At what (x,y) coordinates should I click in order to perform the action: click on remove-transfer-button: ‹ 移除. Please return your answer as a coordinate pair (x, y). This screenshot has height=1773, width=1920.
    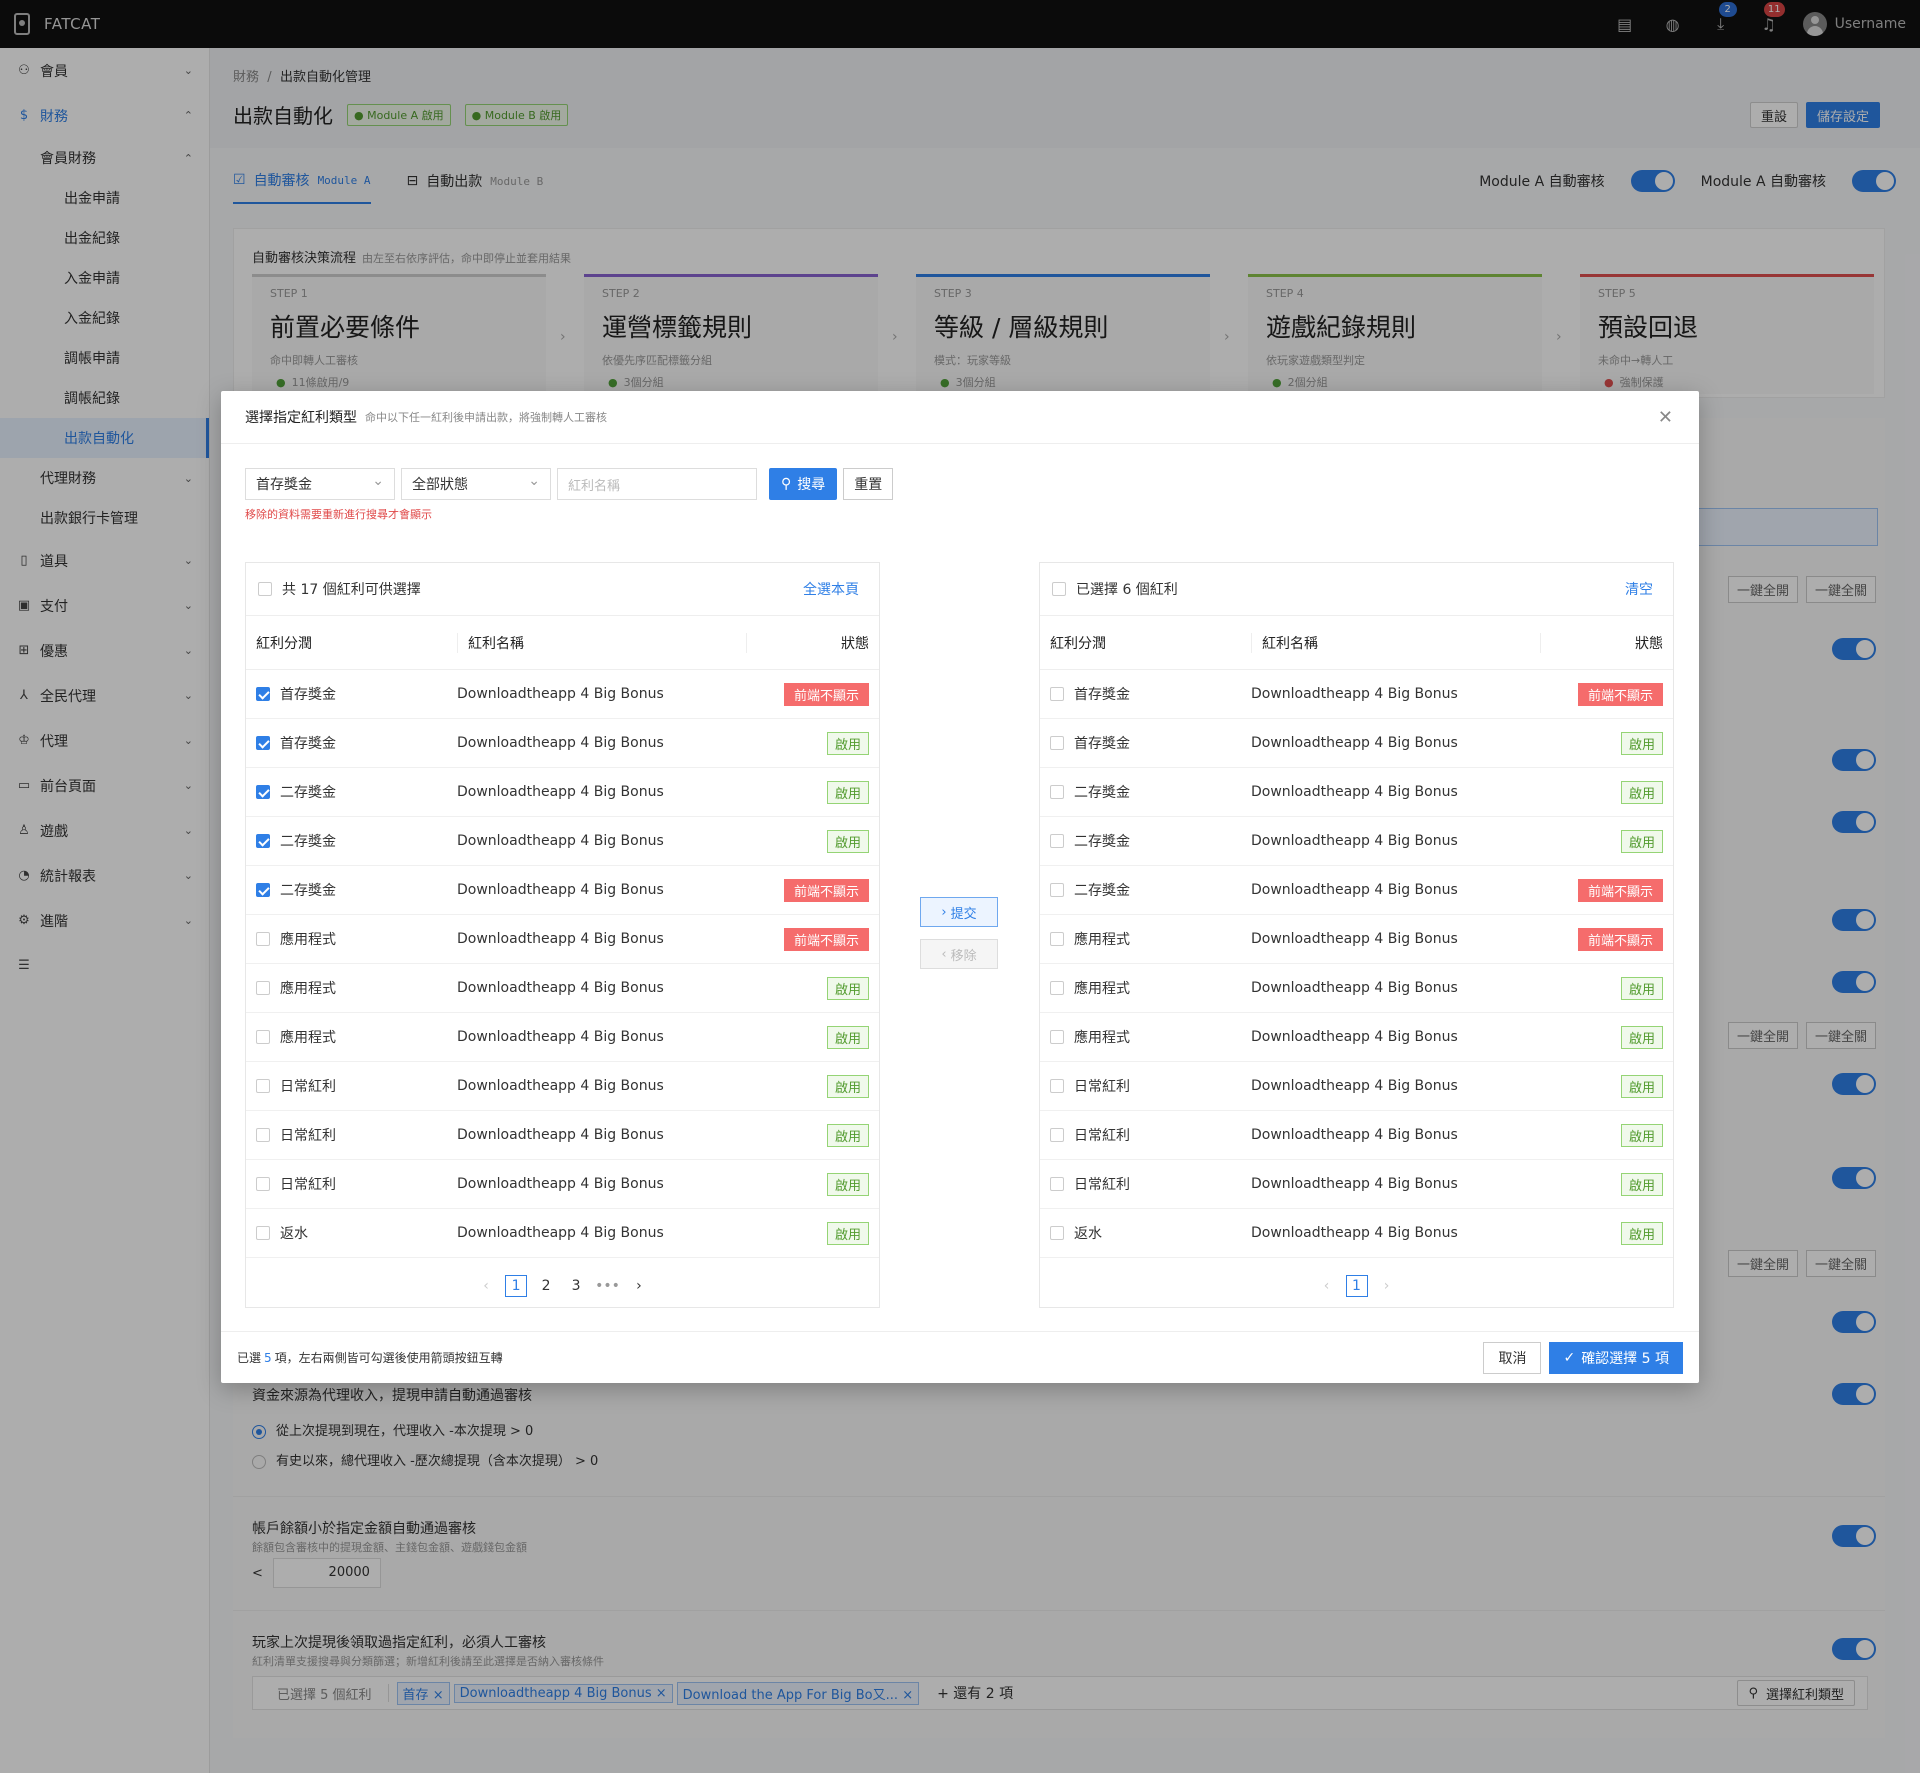
    Looking at the image, I should click on (959, 954).